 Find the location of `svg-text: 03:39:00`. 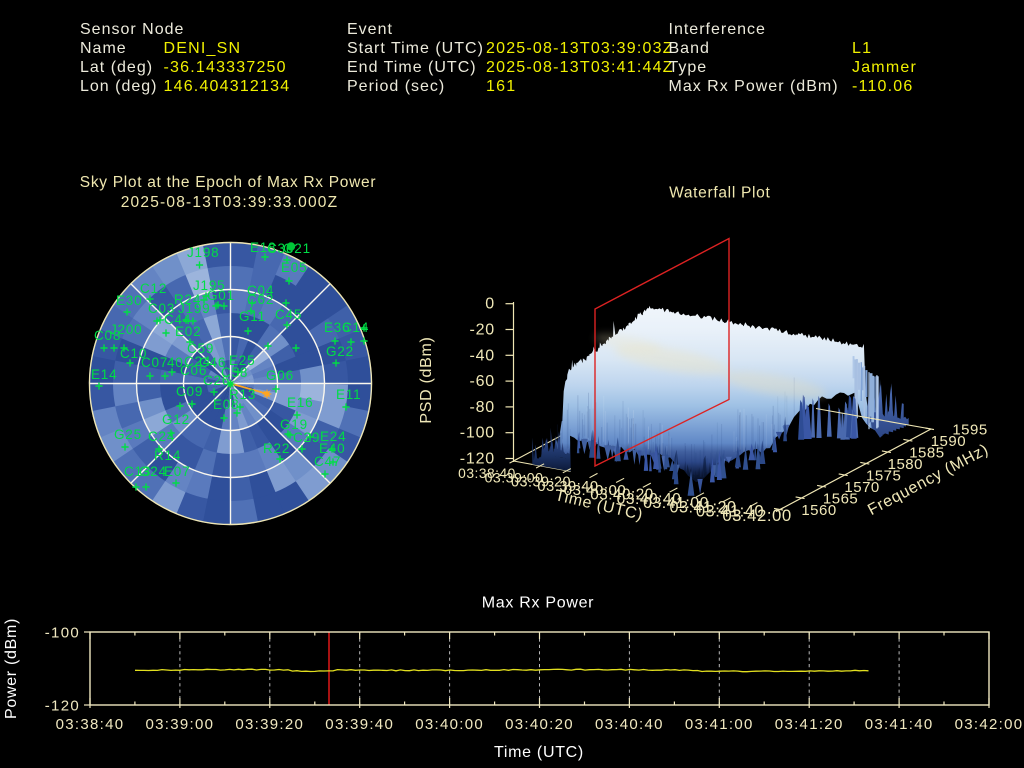

svg-text: 03:39:00 is located at coordinates (180, 724).